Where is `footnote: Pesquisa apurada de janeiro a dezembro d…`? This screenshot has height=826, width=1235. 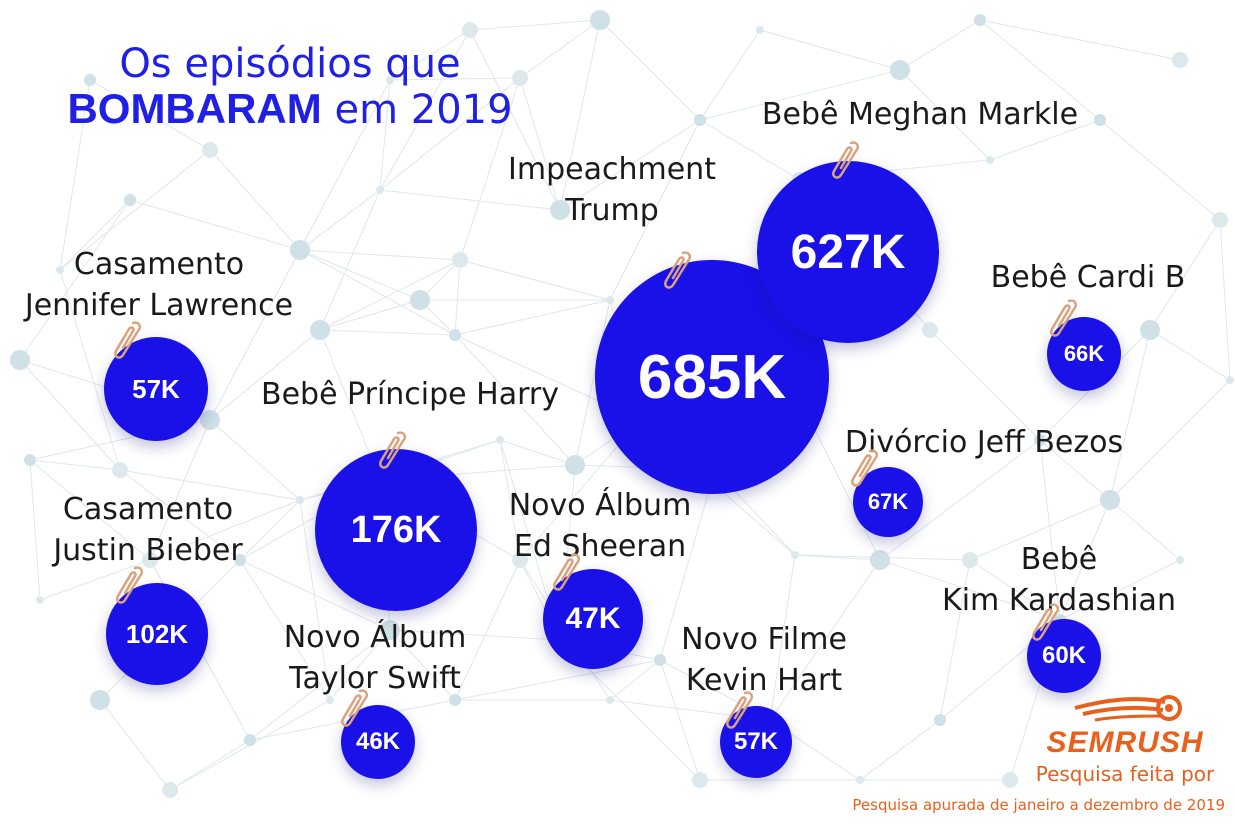 footnote: Pesquisa apurada de janeiro a dezembro d… is located at coordinates (1038, 805).